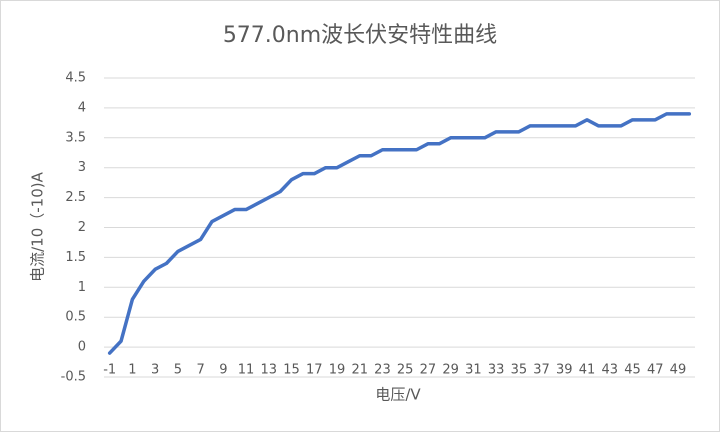 Image resolution: width=720 pixels, height=432 pixels. Describe the element at coordinates (360, 35) in the screenshot. I see `chart-title: 577.0nm波长伏安特性曲线` at that location.